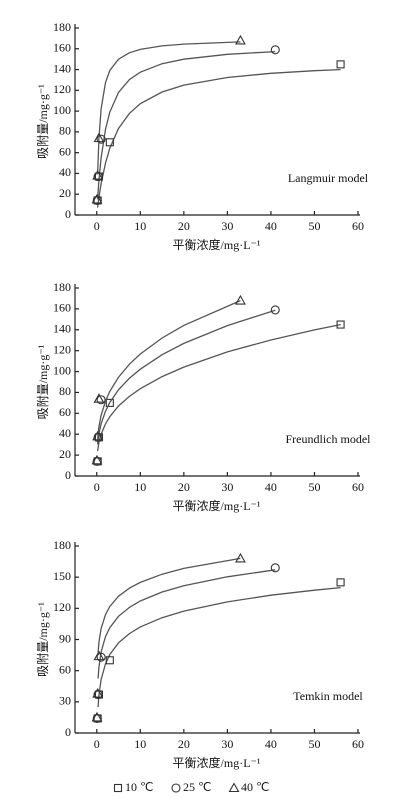 This screenshot has height=800, width=401. Describe the element at coordinates (328, 696) in the screenshot. I see `model-annotation: Temkin model` at that location.